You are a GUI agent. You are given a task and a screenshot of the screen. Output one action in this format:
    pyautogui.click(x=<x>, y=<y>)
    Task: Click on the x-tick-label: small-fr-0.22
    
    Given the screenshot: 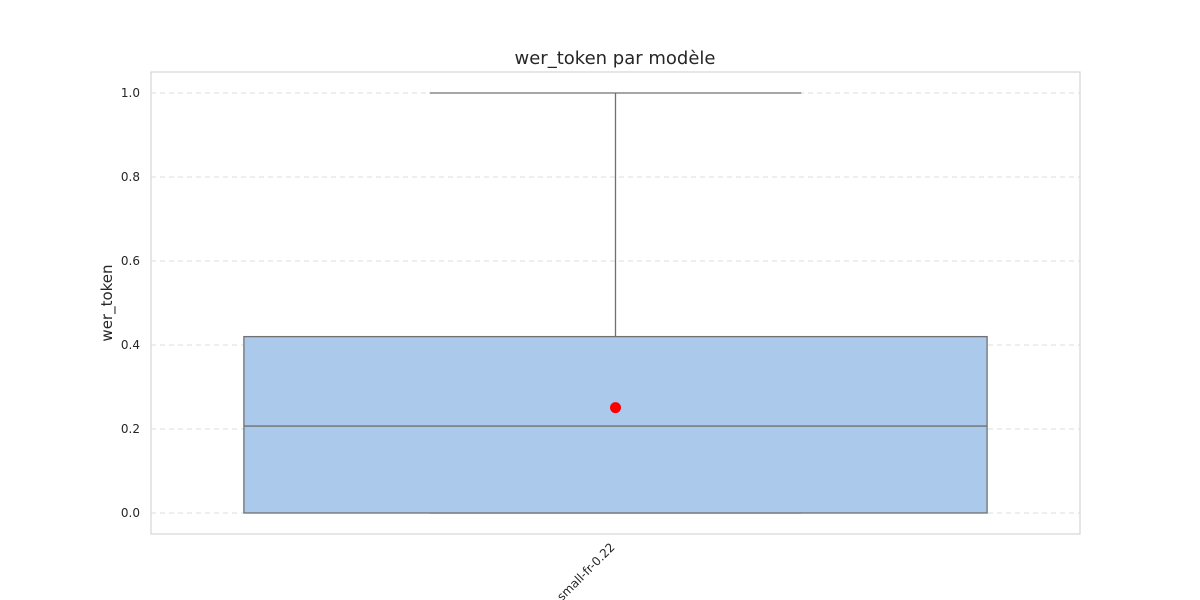 What is the action you would take?
    pyautogui.click(x=585, y=570)
    